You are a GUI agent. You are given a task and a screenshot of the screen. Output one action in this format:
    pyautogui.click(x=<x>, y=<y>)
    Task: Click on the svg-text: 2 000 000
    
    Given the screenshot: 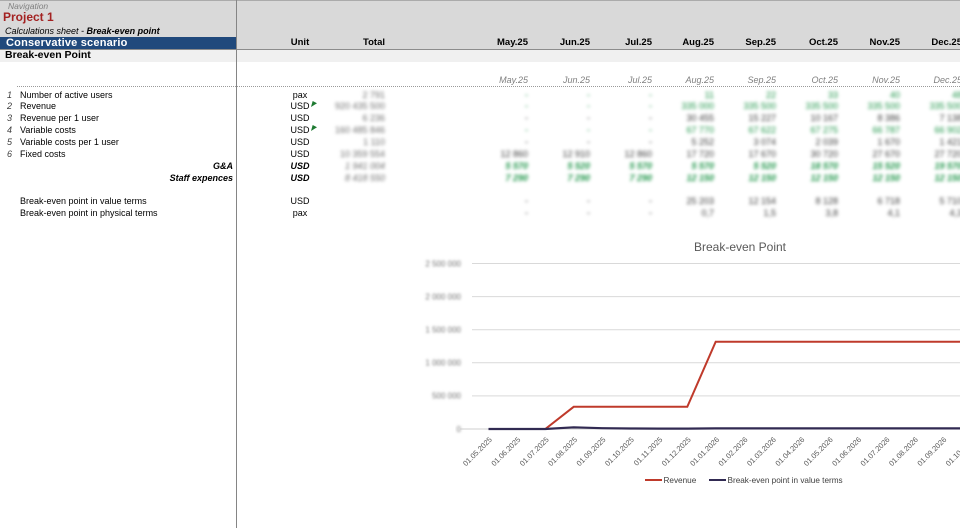 What is the action you would take?
    pyautogui.click(x=443, y=296)
    